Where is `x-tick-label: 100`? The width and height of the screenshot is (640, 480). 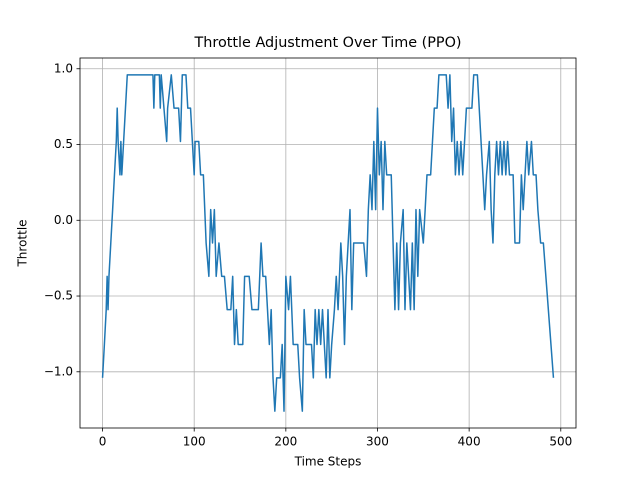
x-tick-label: 100 is located at coordinates (194, 442).